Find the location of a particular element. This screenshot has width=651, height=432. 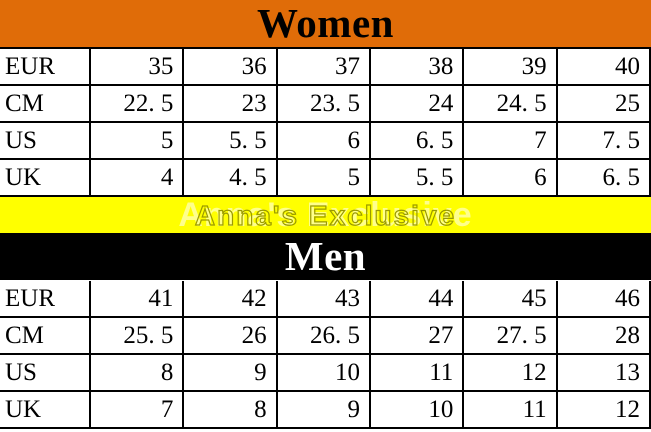

size-cell: 45 is located at coordinates (511, 298).